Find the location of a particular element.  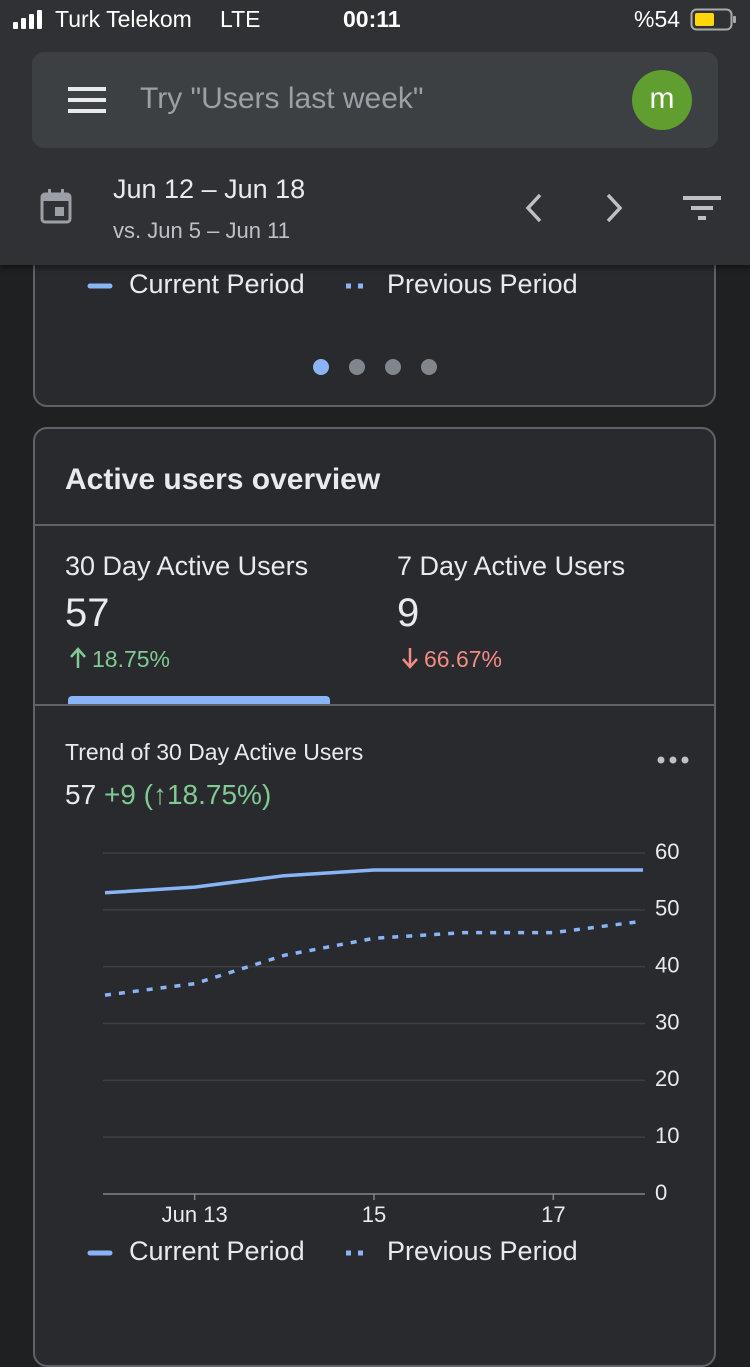

more-menu is located at coordinates (673, 760).